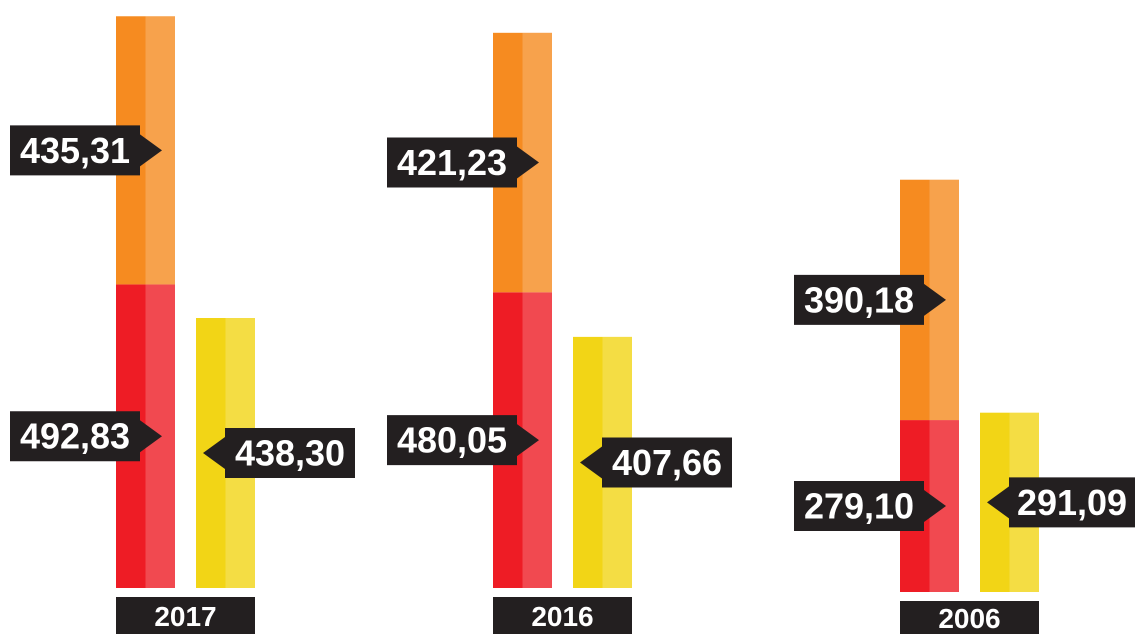 This screenshot has height=634, width=1135. I want to click on value-label: 279,10, so click(859, 506).